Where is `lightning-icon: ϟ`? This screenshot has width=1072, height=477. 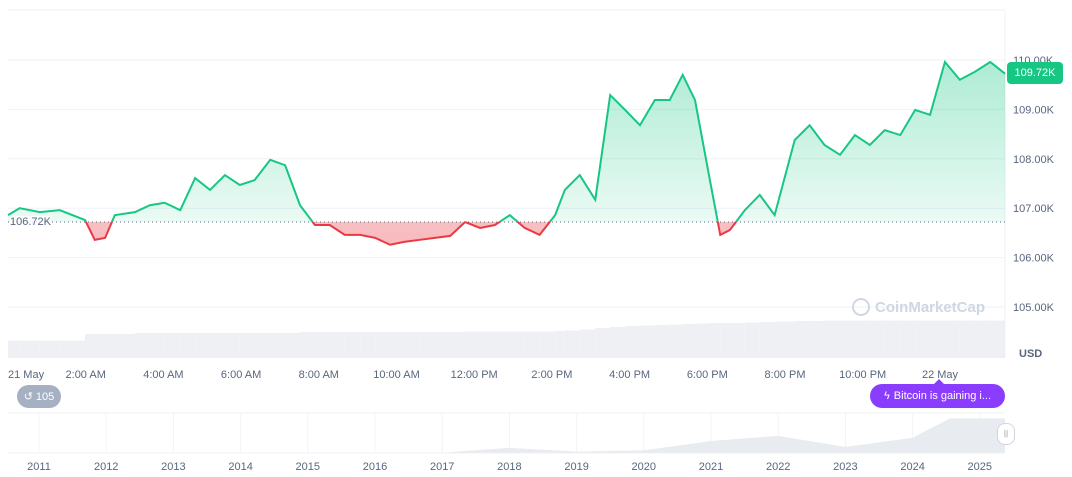 lightning-icon: ϟ is located at coordinates (886, 396).